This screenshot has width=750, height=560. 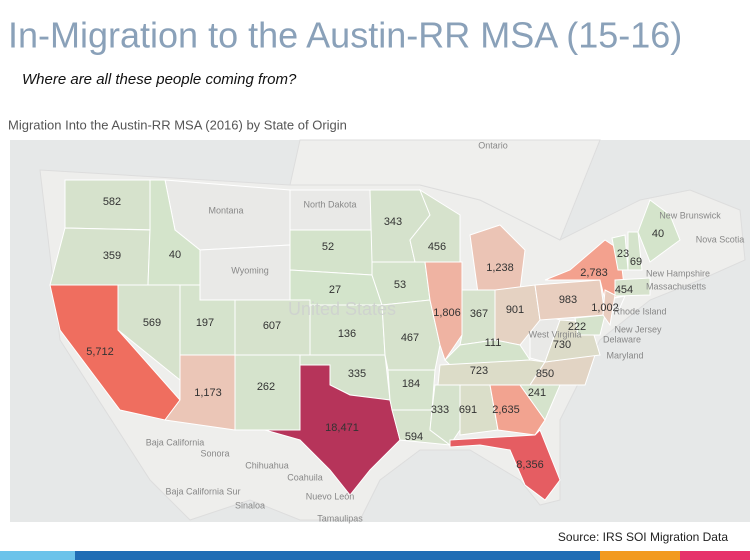 I want to click on state-value-label: 333, so click(x=440, y=410).